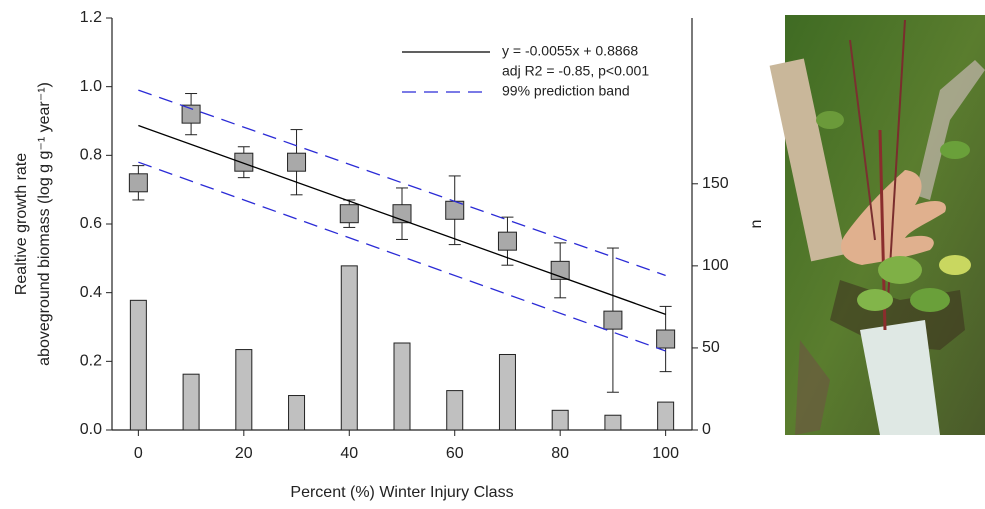 The image size is (985, 509). Describe the element at coordinates (401, 492) in the screenshot. I see `x-axis-label: Percent (%) Winter Injury Class` at that location.